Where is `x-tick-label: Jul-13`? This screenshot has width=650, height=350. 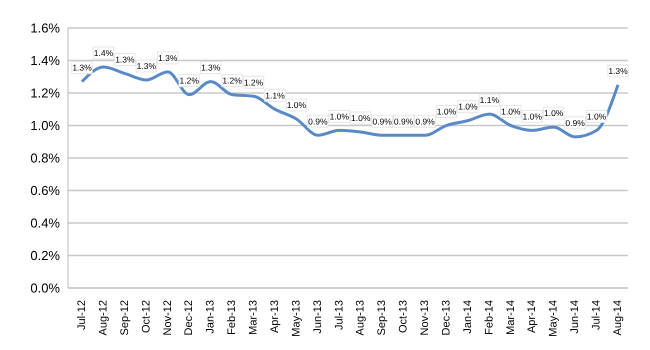 x-tick-label: Jul-13 is located at coordinates (339, 315).